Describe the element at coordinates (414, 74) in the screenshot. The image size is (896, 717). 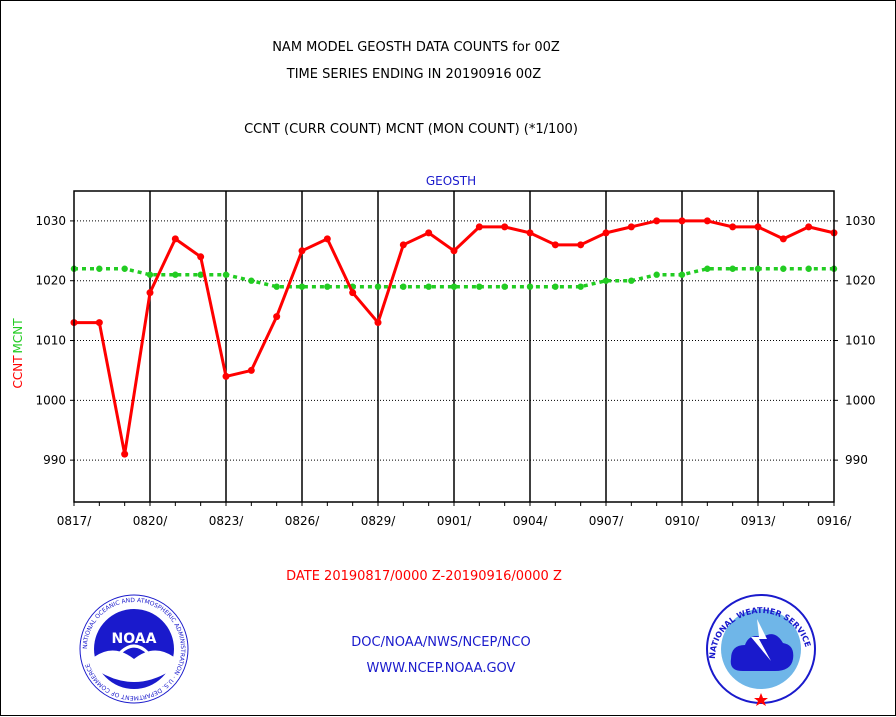
I see `chart-subtitle: TIME SERIES ENDING IN 20190916 00Z` at that location.